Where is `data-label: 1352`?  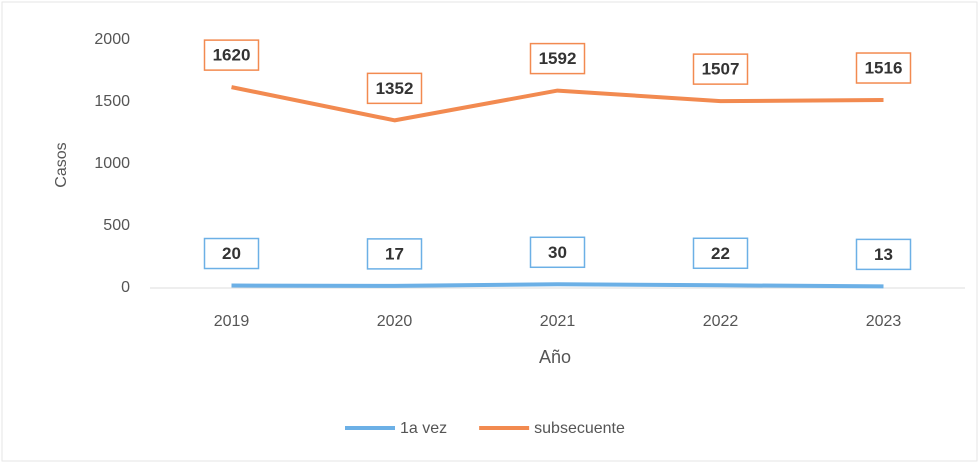
data-label: 1352 is located at coordinates (395, 88).